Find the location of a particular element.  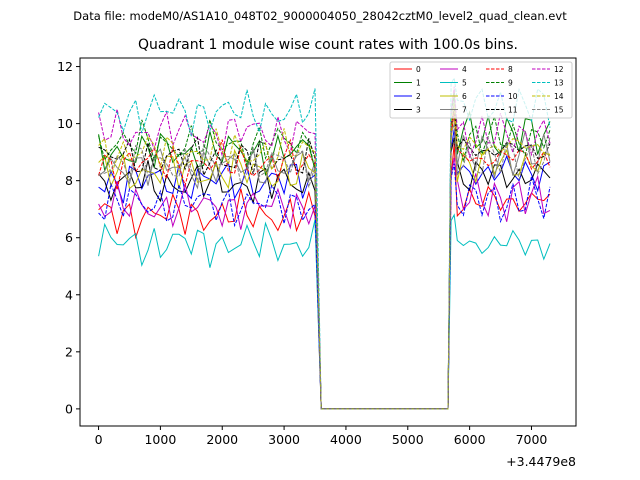

legend-label-1: 1 is located at coordinates (418, 83).